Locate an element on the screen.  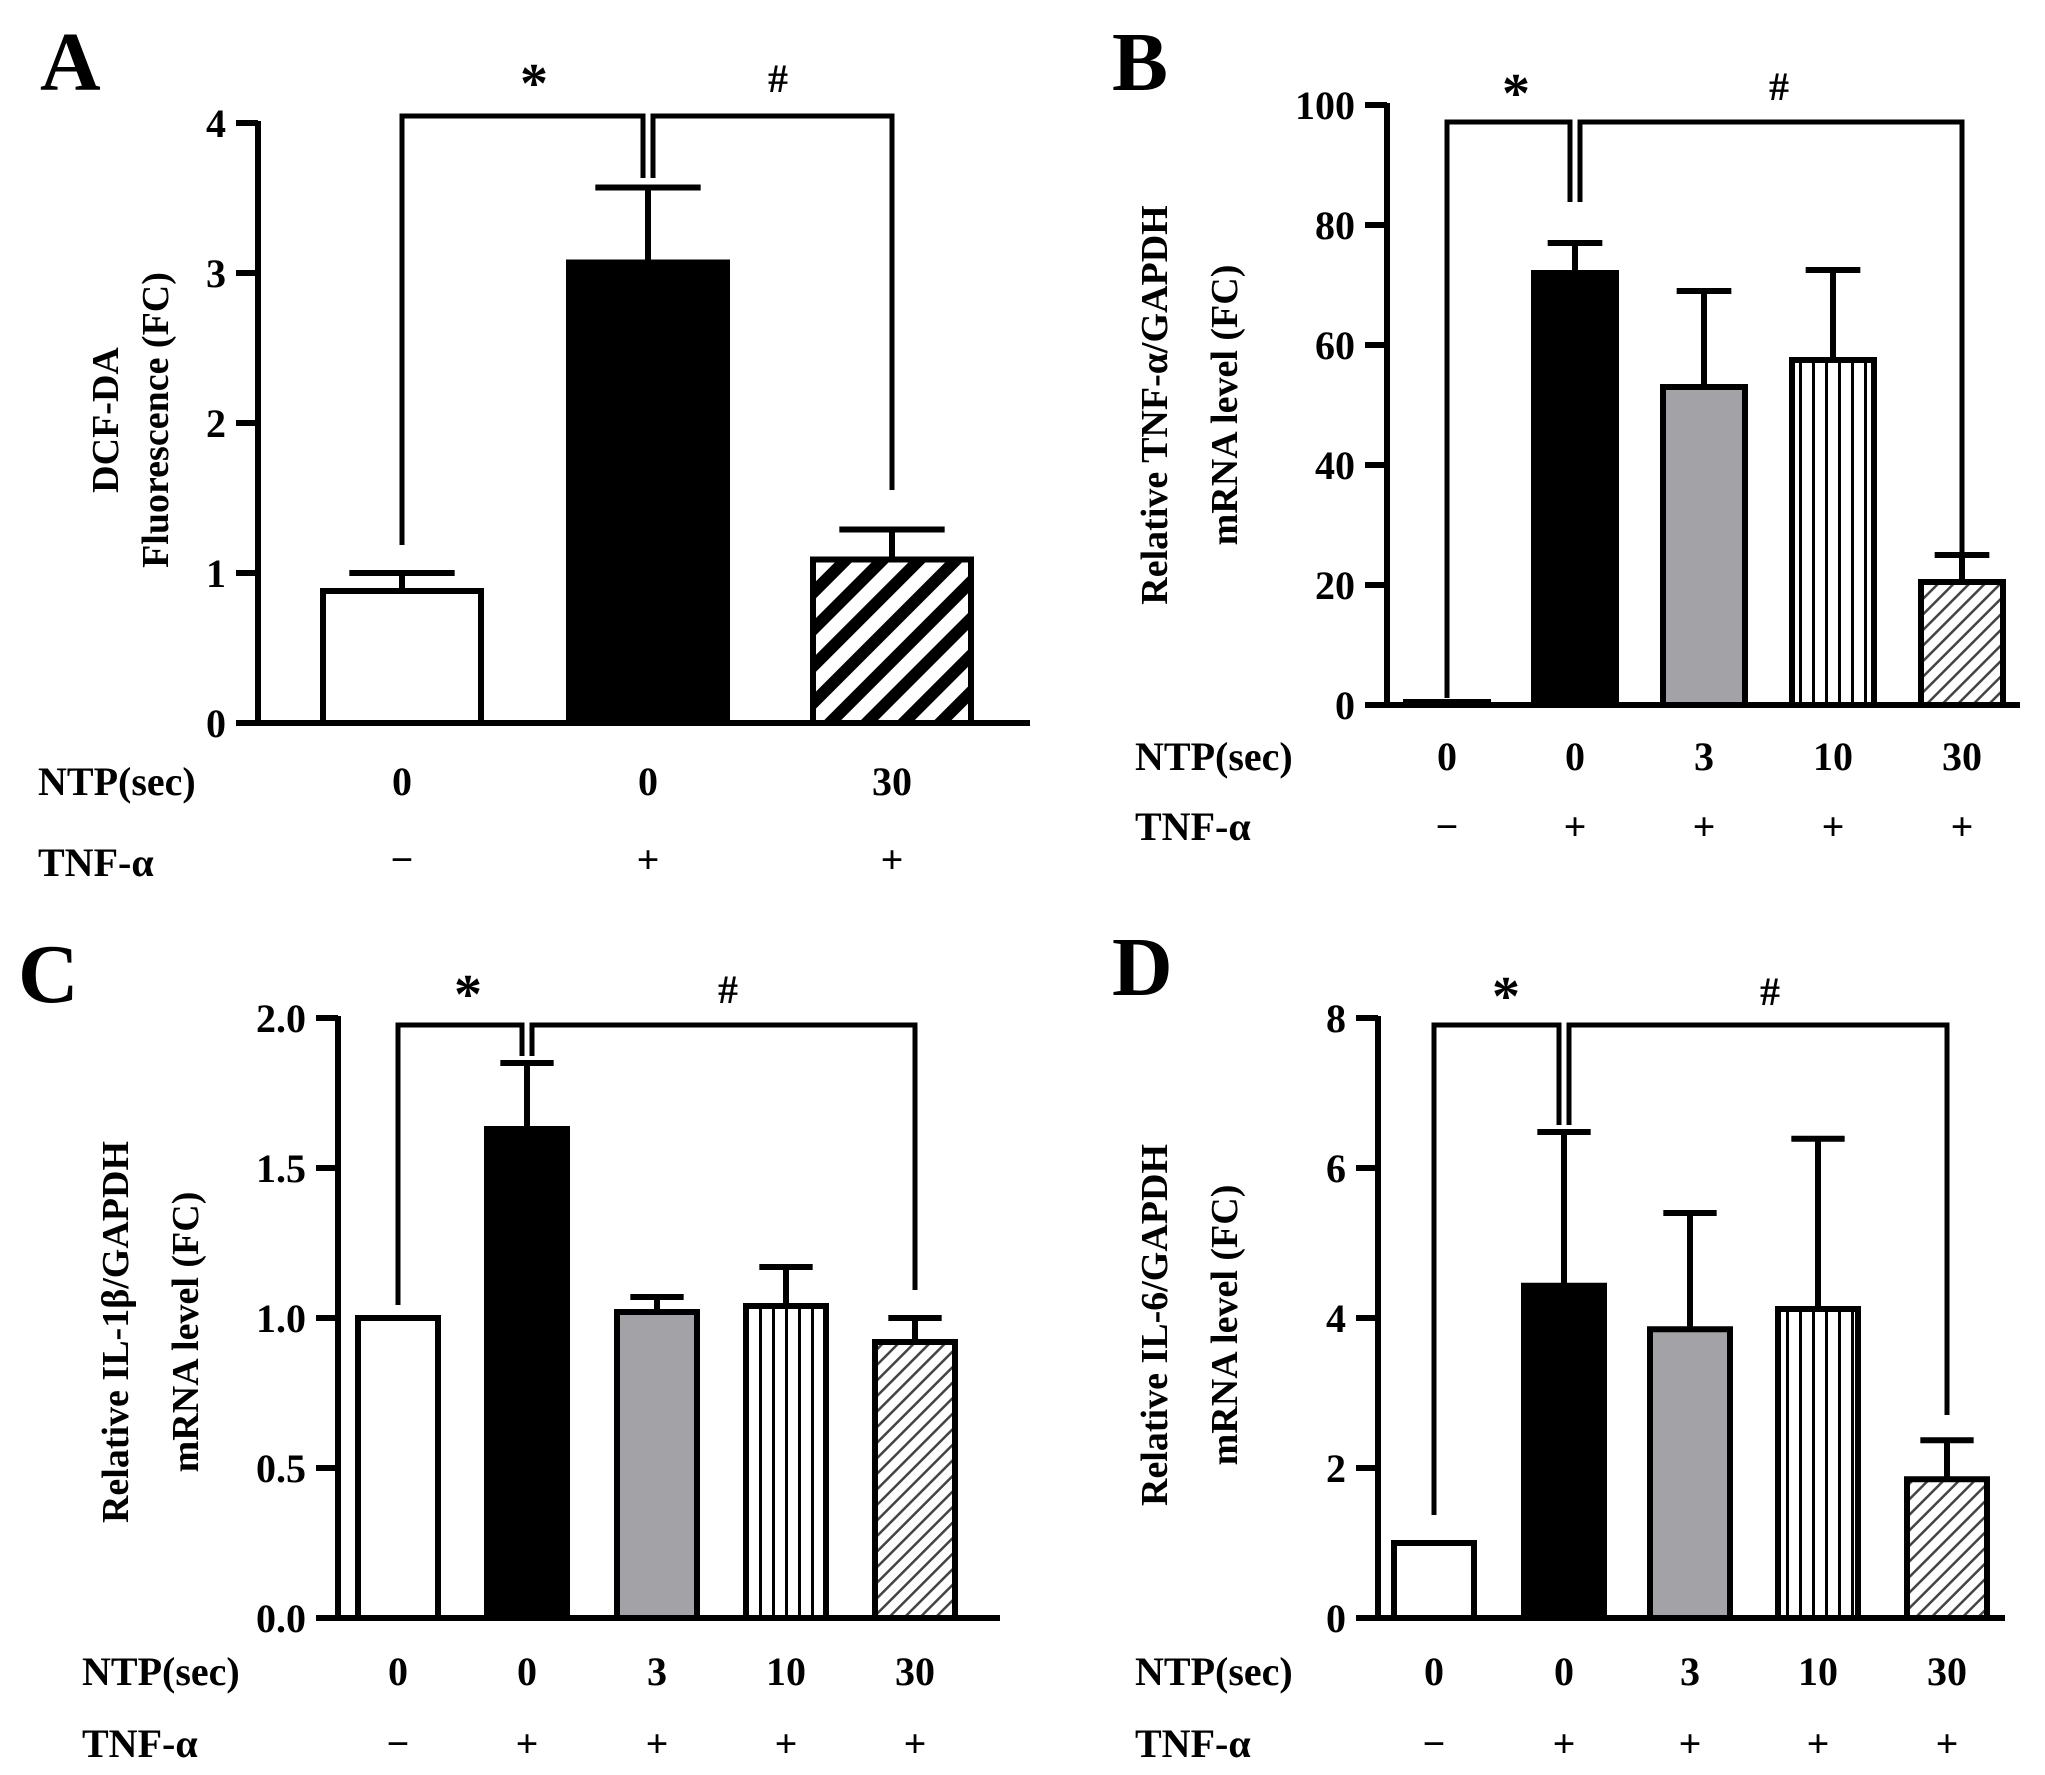
y-ticks: 0 1 2 3 4 is located at coordinates (232, 423).